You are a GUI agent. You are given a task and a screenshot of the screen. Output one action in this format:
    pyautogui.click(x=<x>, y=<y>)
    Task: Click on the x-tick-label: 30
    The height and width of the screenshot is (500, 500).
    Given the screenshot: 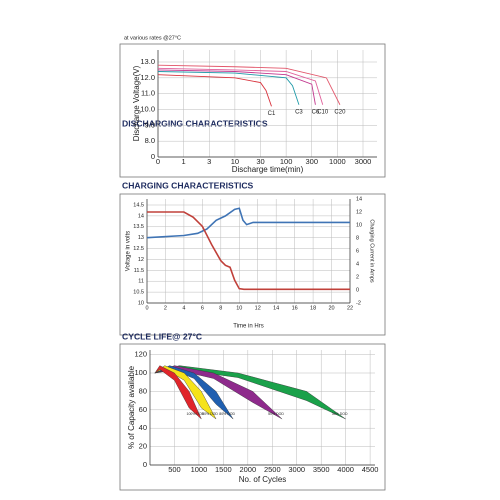 What is the action you would take?
    pyautogui.click(x=260, y=161)
    